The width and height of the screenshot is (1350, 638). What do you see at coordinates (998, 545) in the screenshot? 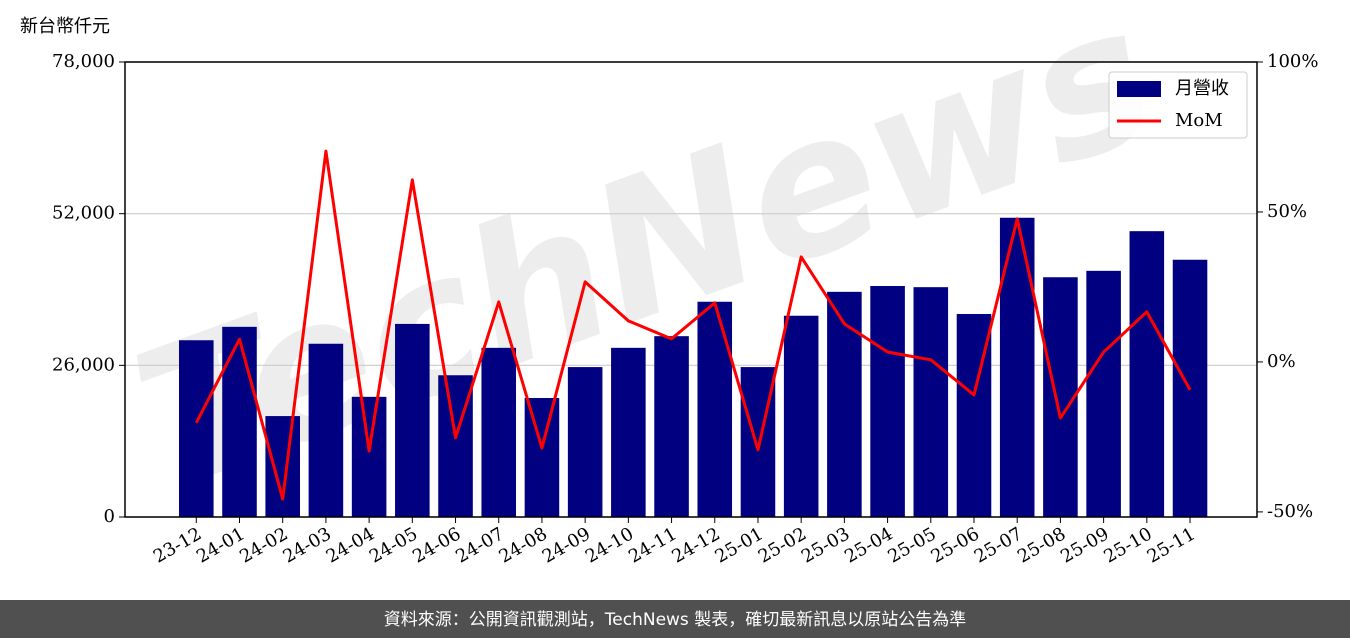
I see `x-tick-label: 25-07` at bounding box center [998, 545].